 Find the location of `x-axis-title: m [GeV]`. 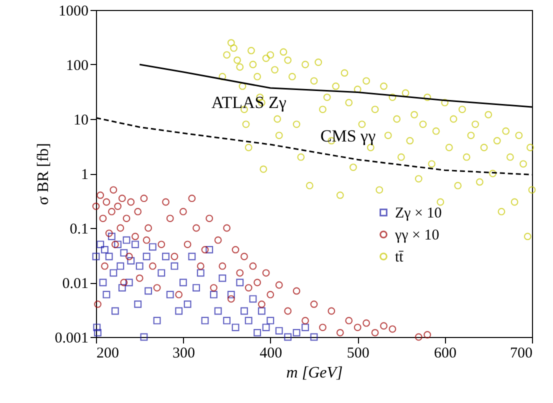

x-axis-title: m [GeV] is located at coordinates (314, 373).